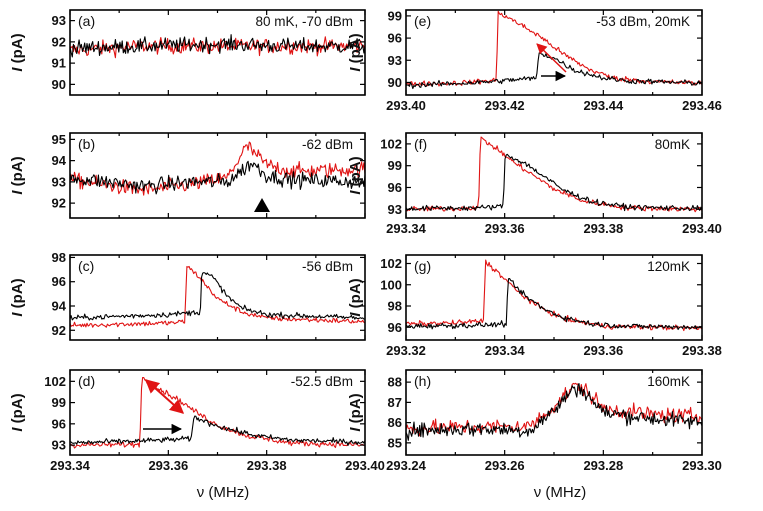 The width and height of the screenshot is (763, 511). Describe the element at coordinates (327, 144) in the screenshot. I see `panel-annotation-b: -62 dBm` at that location.